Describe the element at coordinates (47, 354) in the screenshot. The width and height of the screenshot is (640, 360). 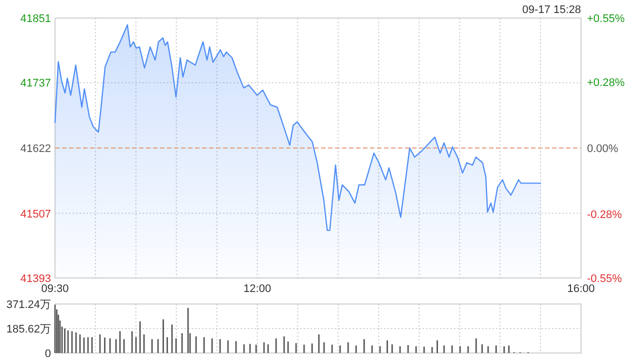
I see `y-tick-label: 0` at that location.